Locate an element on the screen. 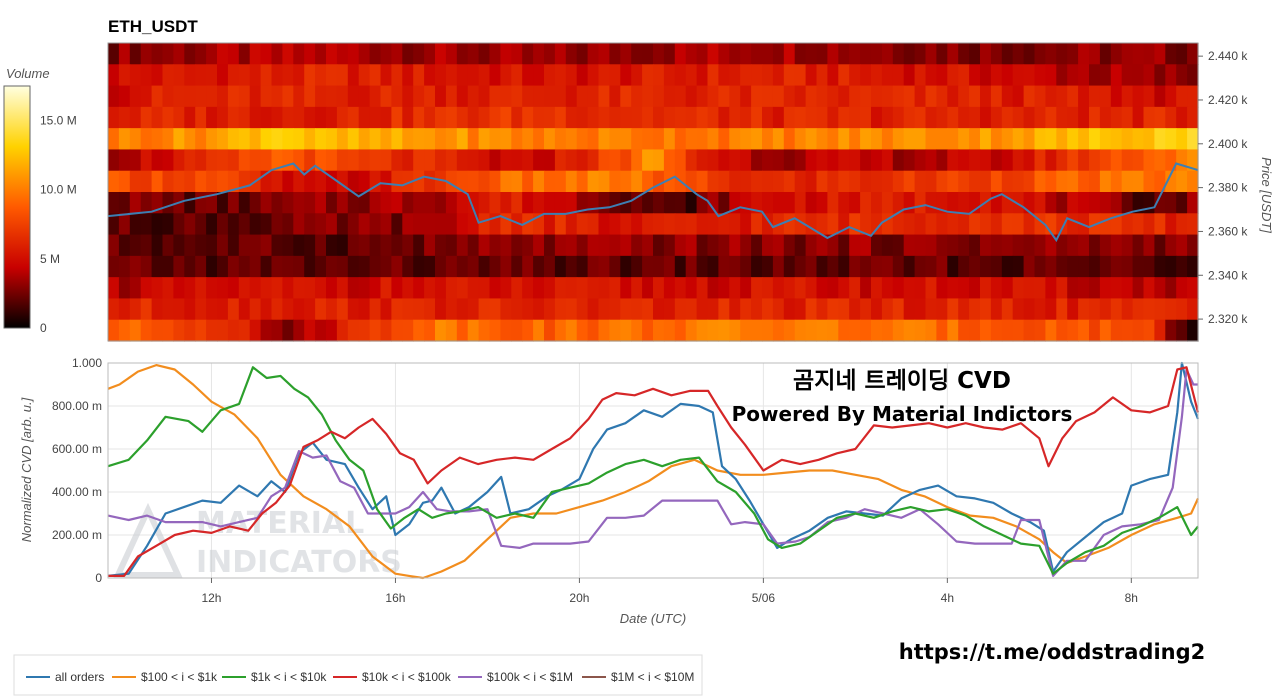 This screenshot has width=1280, height=697. legend-item-label: $10k < i < $100k is located at coordinates (407, 677).